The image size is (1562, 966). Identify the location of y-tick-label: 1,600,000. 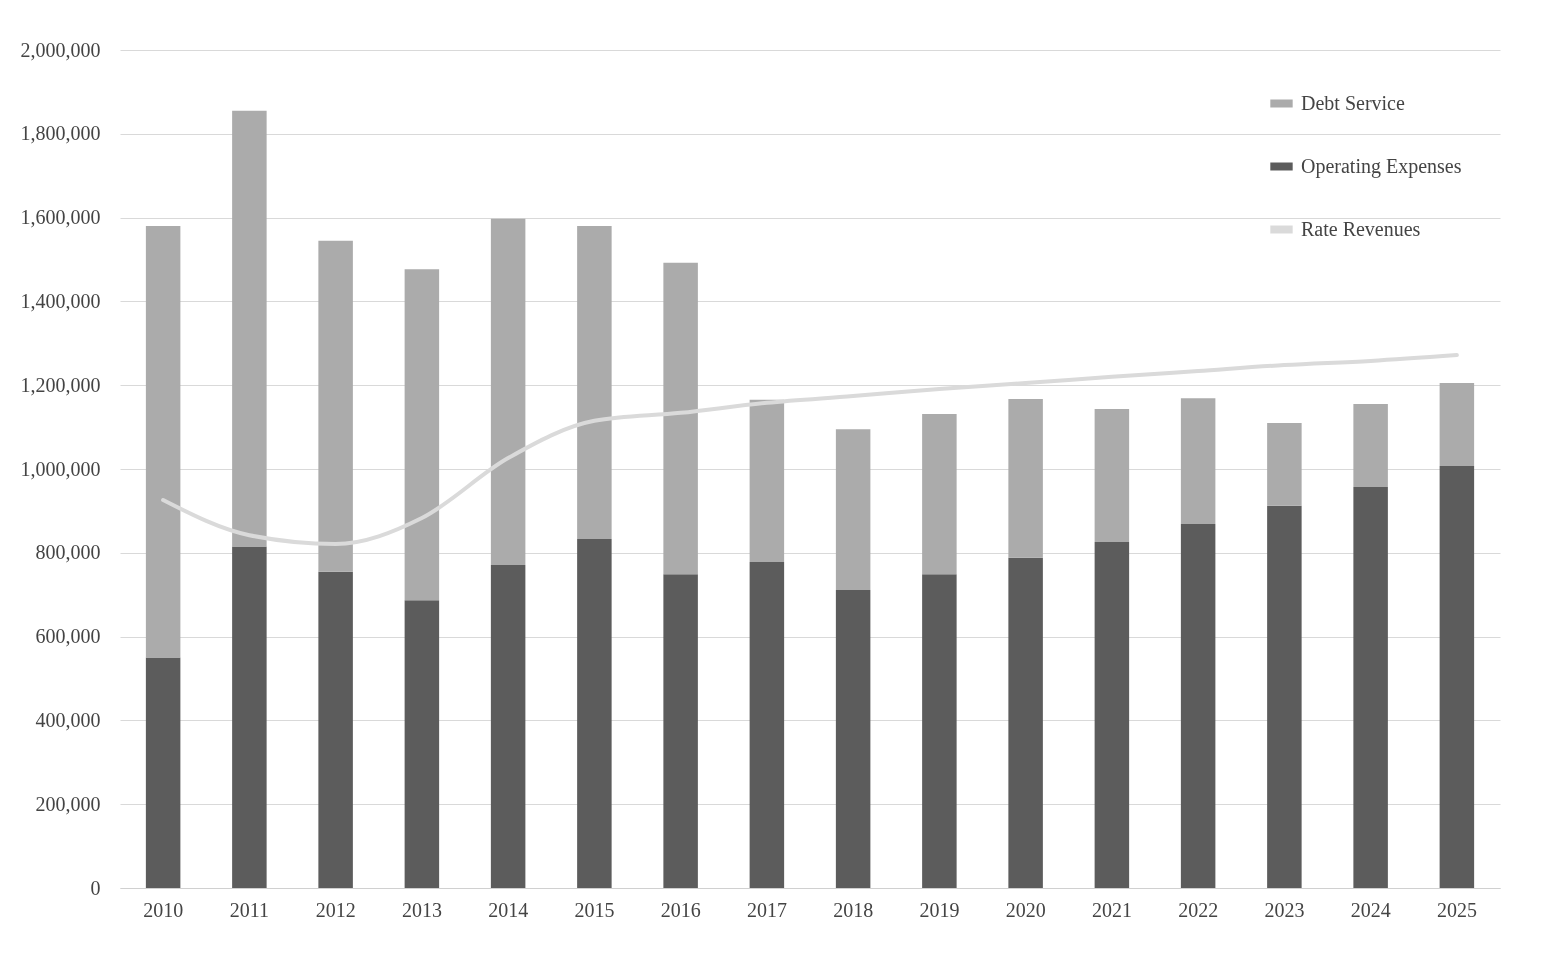
(60, 217).